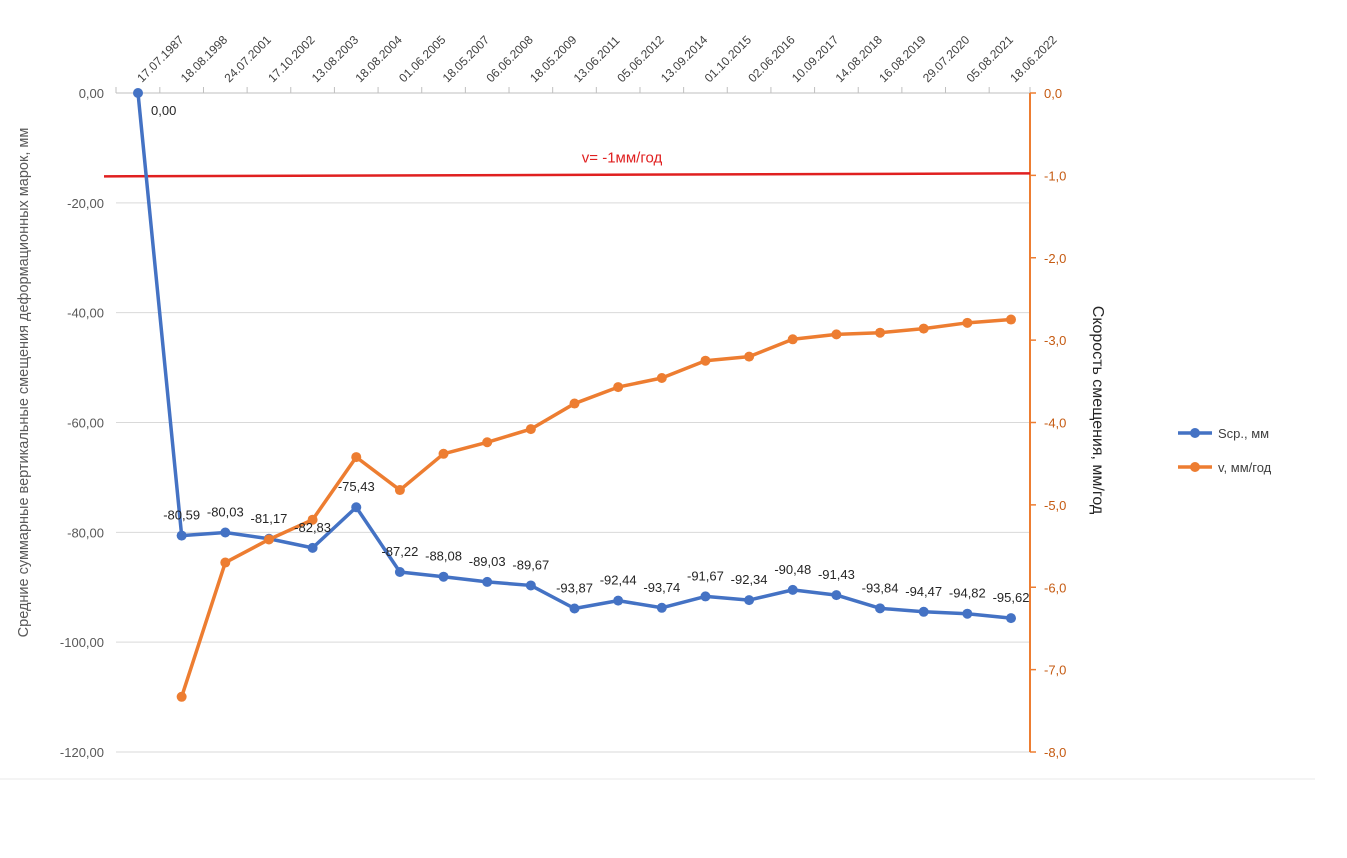  Describe the element at coordinates (85, 203) in the screenshot. I see `y-left-tick-label: -20,00` at that location.